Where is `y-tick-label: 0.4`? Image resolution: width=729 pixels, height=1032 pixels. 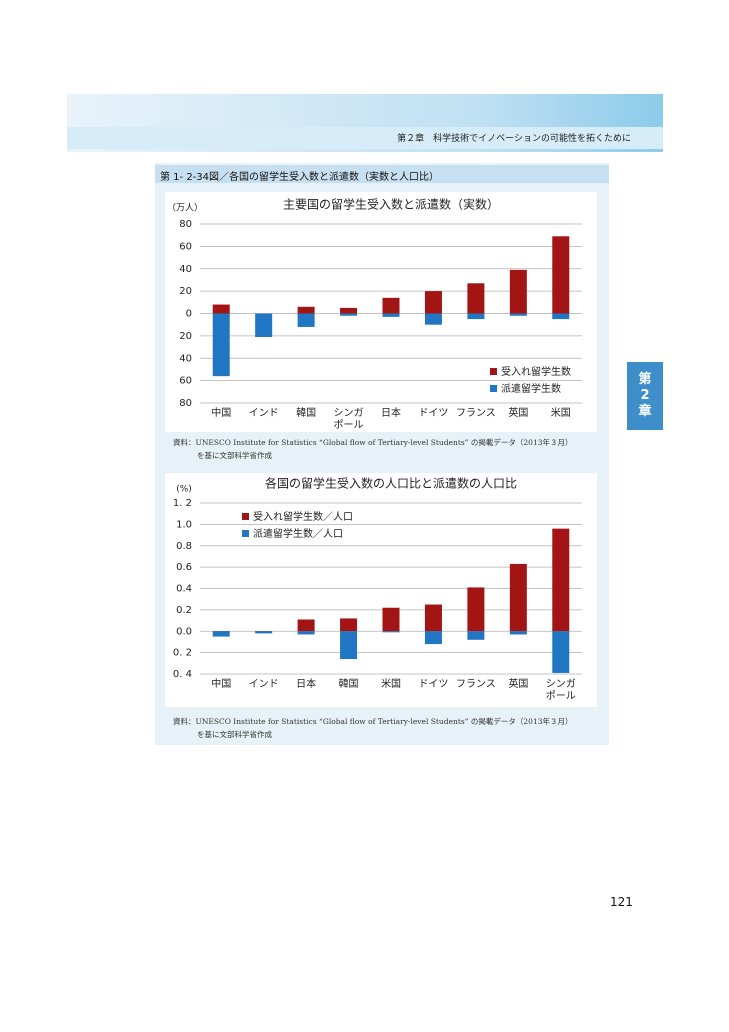 y-tick-label: 0.4 is located at coordinates (184, 589).